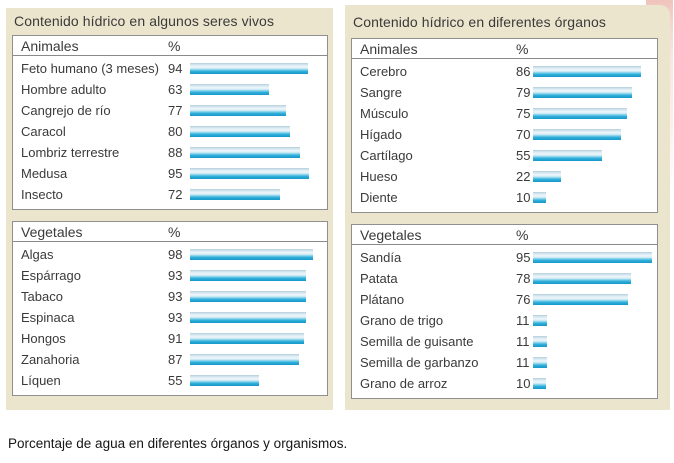  What do you see at coordinates (508, 155) in the screenshot?
I see `table-row: Cartílago 55` at bounding box center [508, 155].